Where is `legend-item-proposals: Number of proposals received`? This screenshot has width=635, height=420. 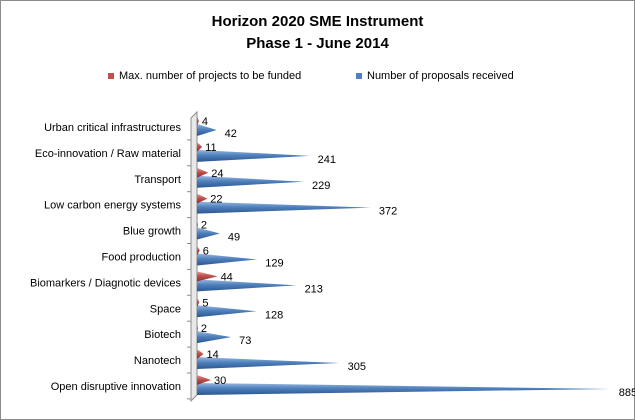
legend-item-proposals: Number of proposals received is located at coordinates (435, 76).